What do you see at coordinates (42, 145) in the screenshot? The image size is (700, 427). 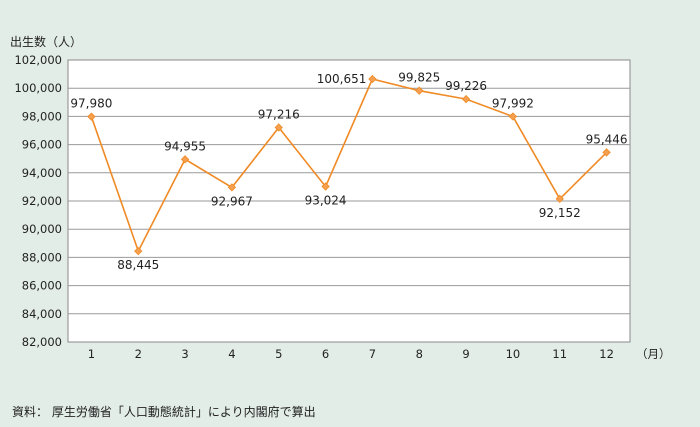 I see `y-tick-label: 96,000` at bounding box center [42, 145].